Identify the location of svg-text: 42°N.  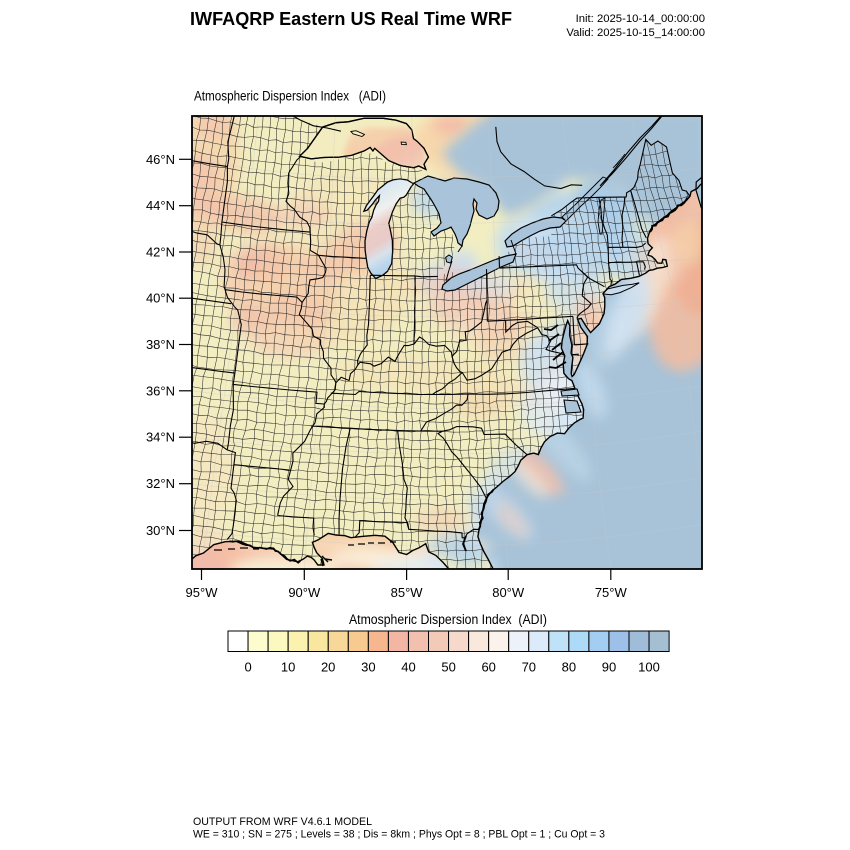
(160, 252).